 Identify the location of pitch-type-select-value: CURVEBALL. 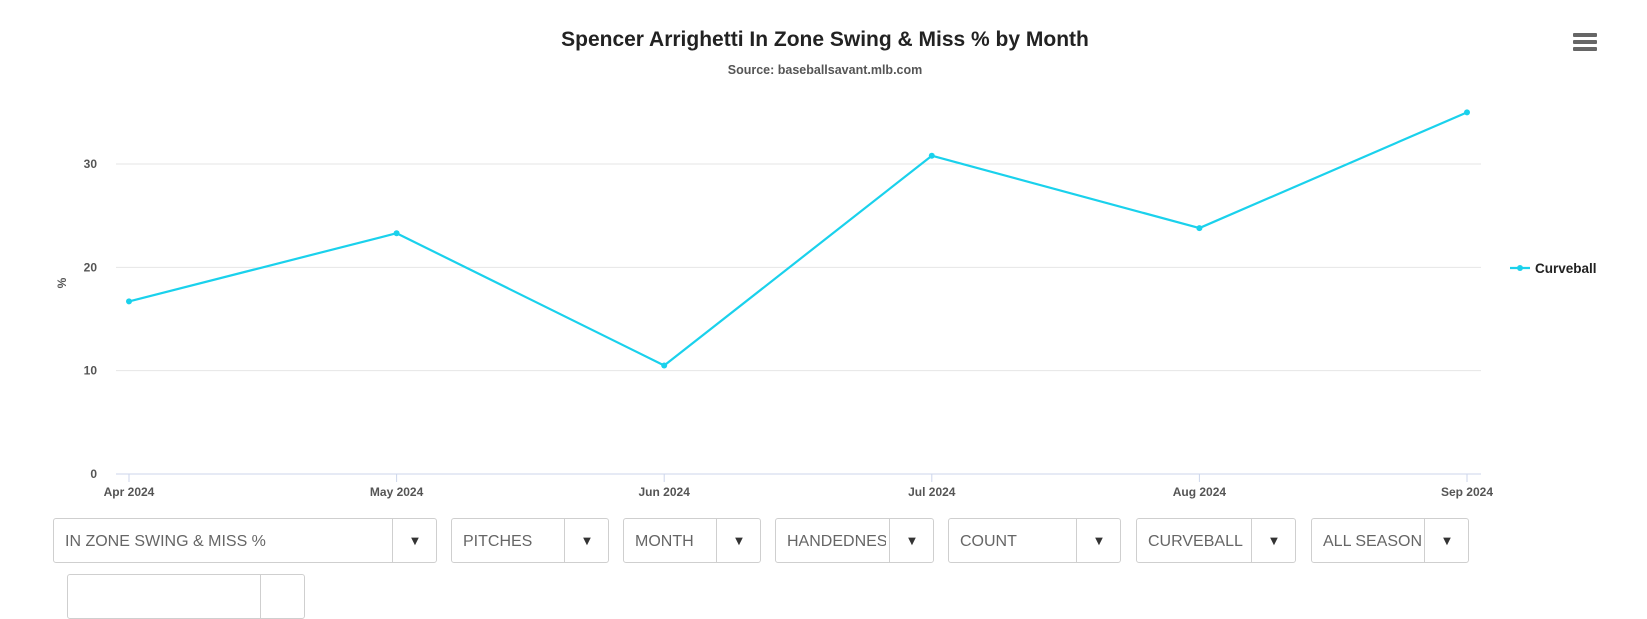
(1195, 541).